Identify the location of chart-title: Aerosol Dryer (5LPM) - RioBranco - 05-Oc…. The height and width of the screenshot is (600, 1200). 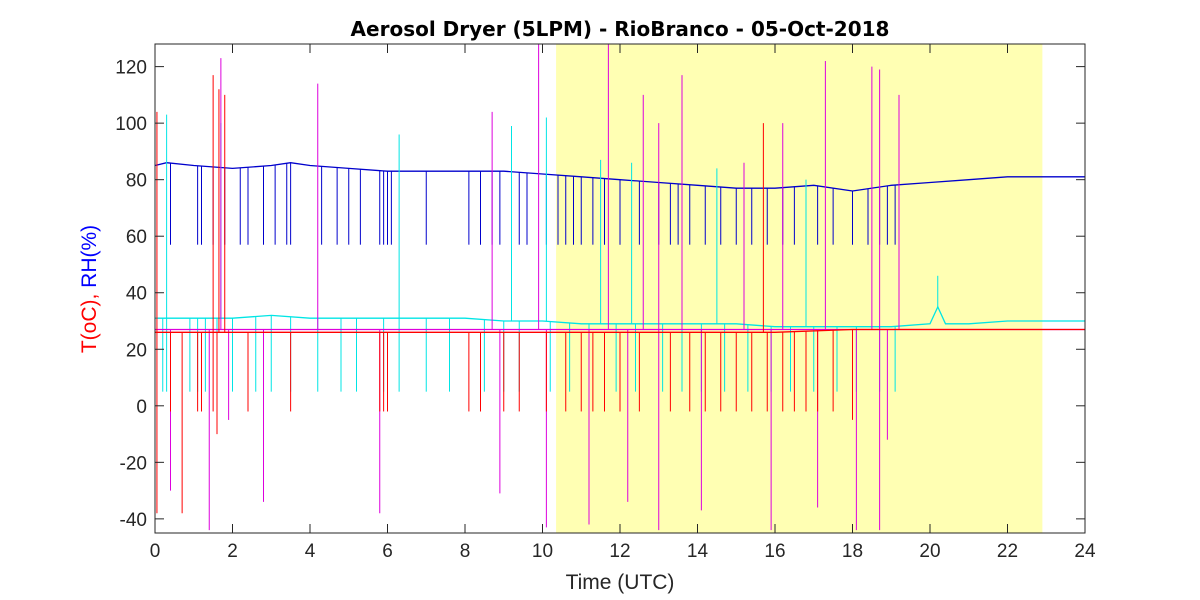
(620, 29).